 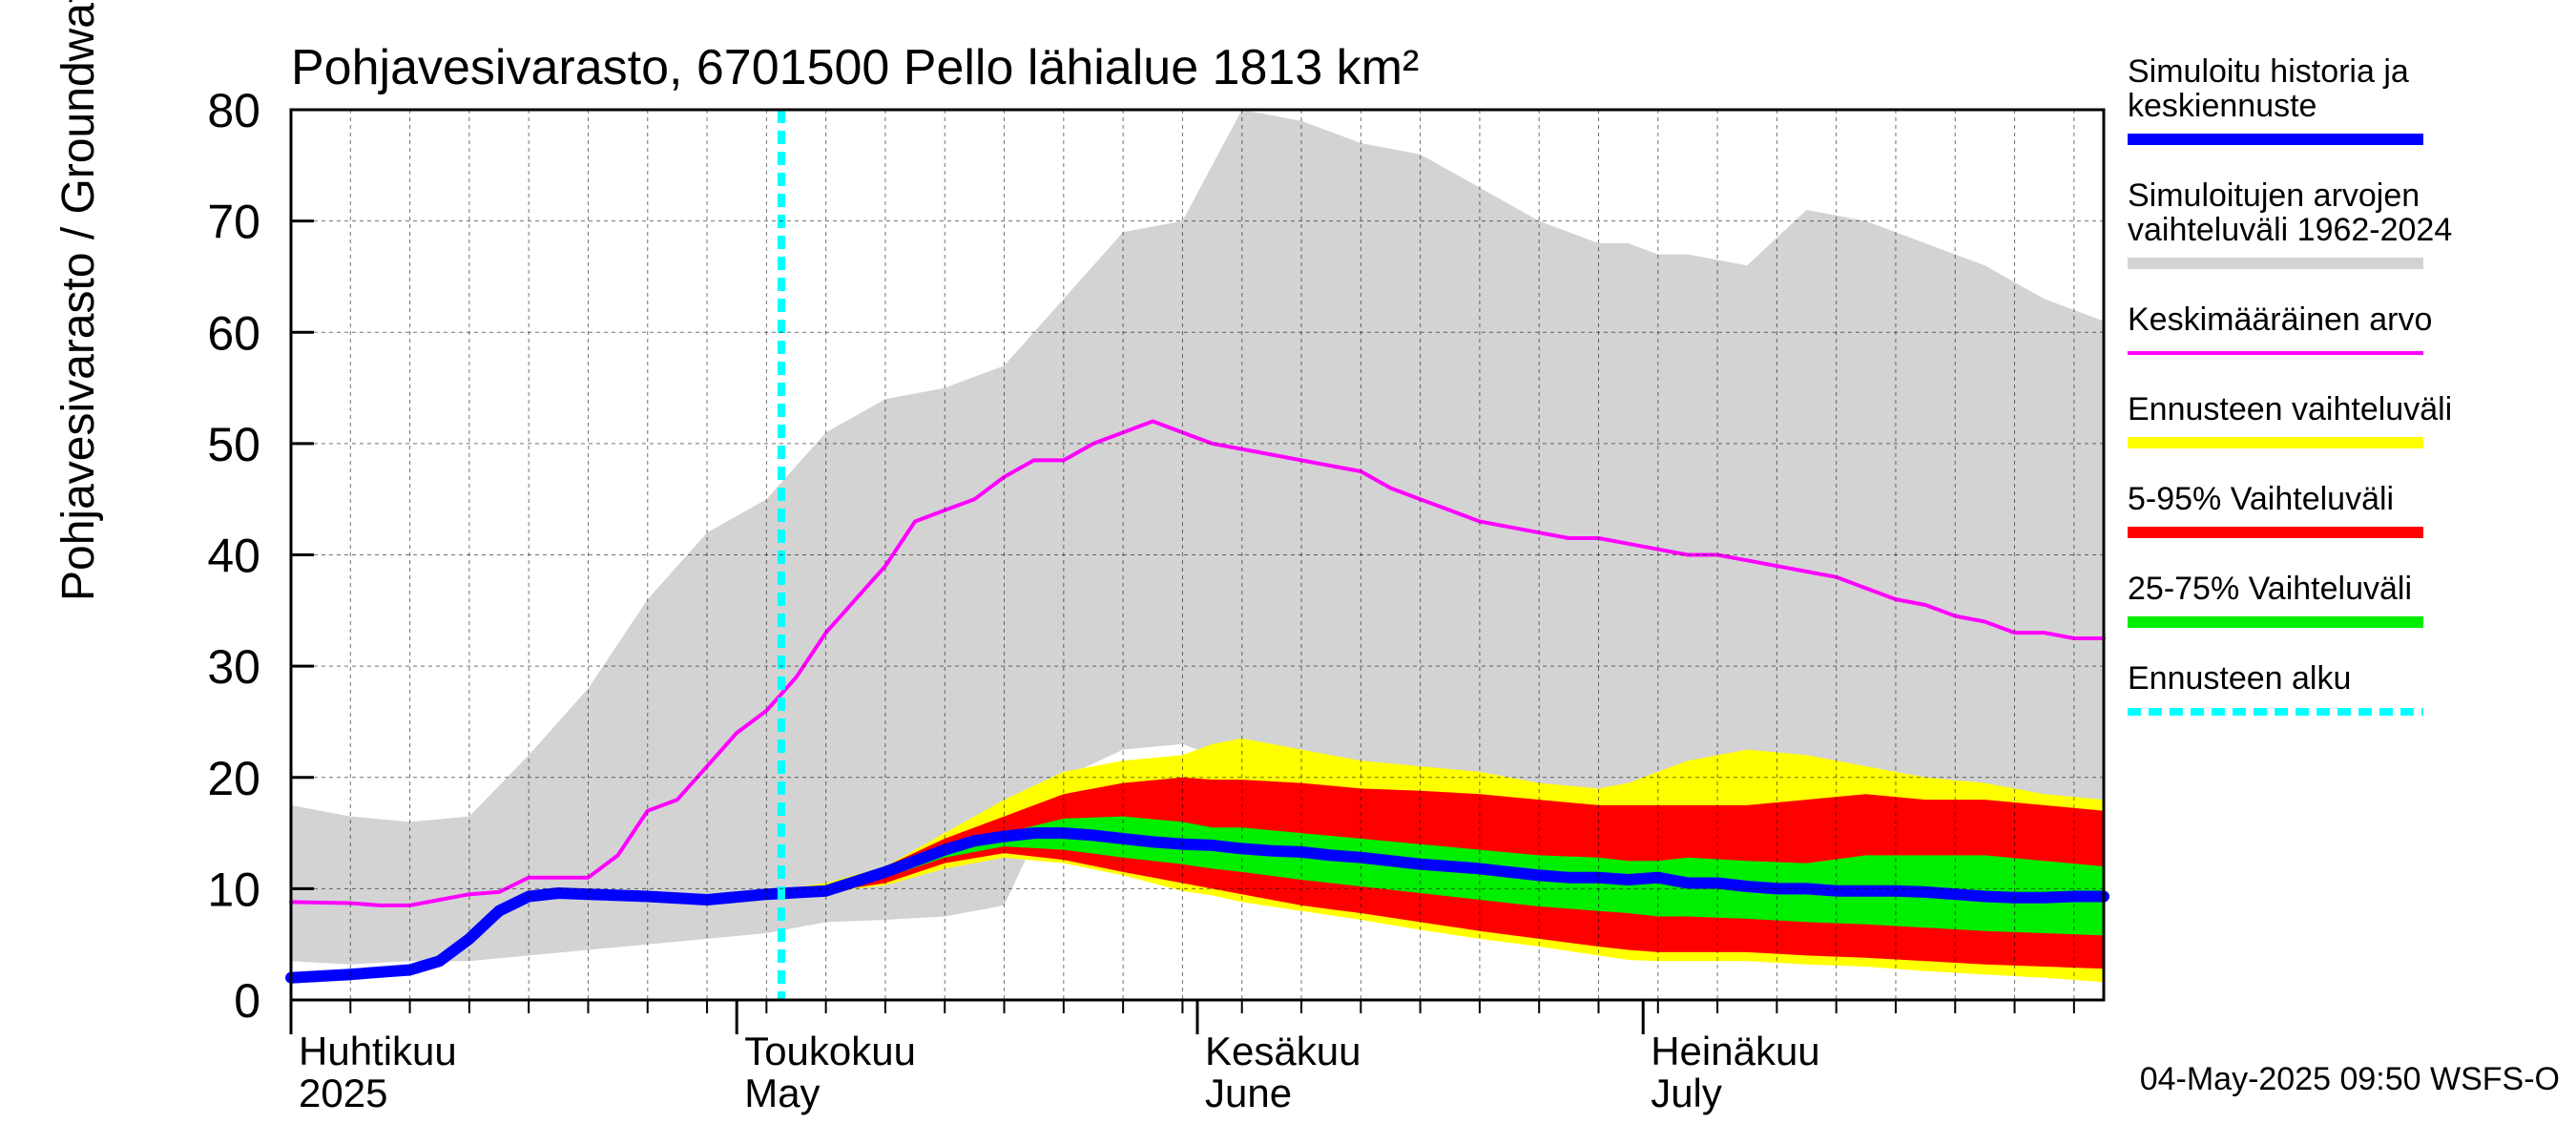 What do you see at coordinates (1283, 1051) in the screenshot?
I see `month-label-fi: Kesäkuu` at bounding box center [1283, 1051].